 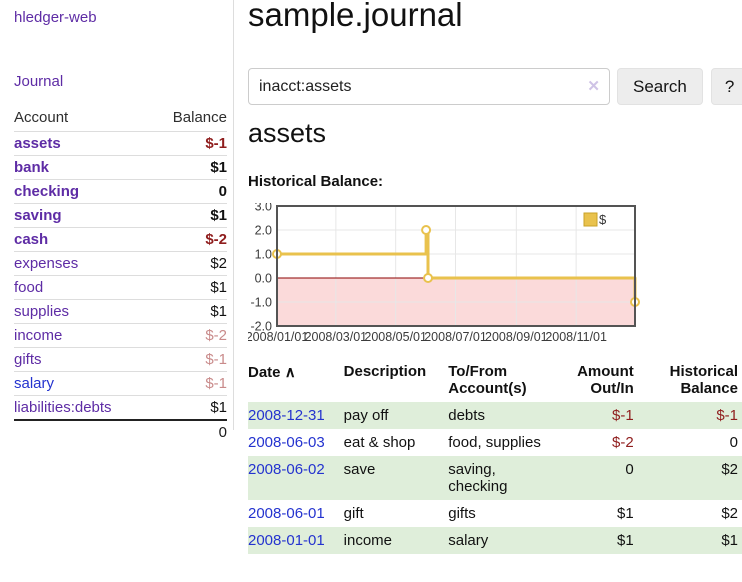 What do you see at coordinates (478, 478) in the screenshot?
I see `transaction-accounts: saving, checking` at bounding box center [478, 478].